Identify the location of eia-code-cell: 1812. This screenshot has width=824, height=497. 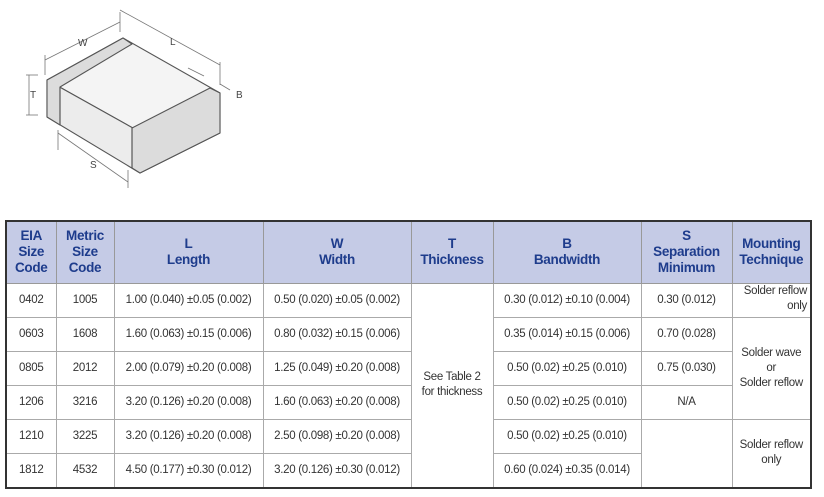
(31, 470).